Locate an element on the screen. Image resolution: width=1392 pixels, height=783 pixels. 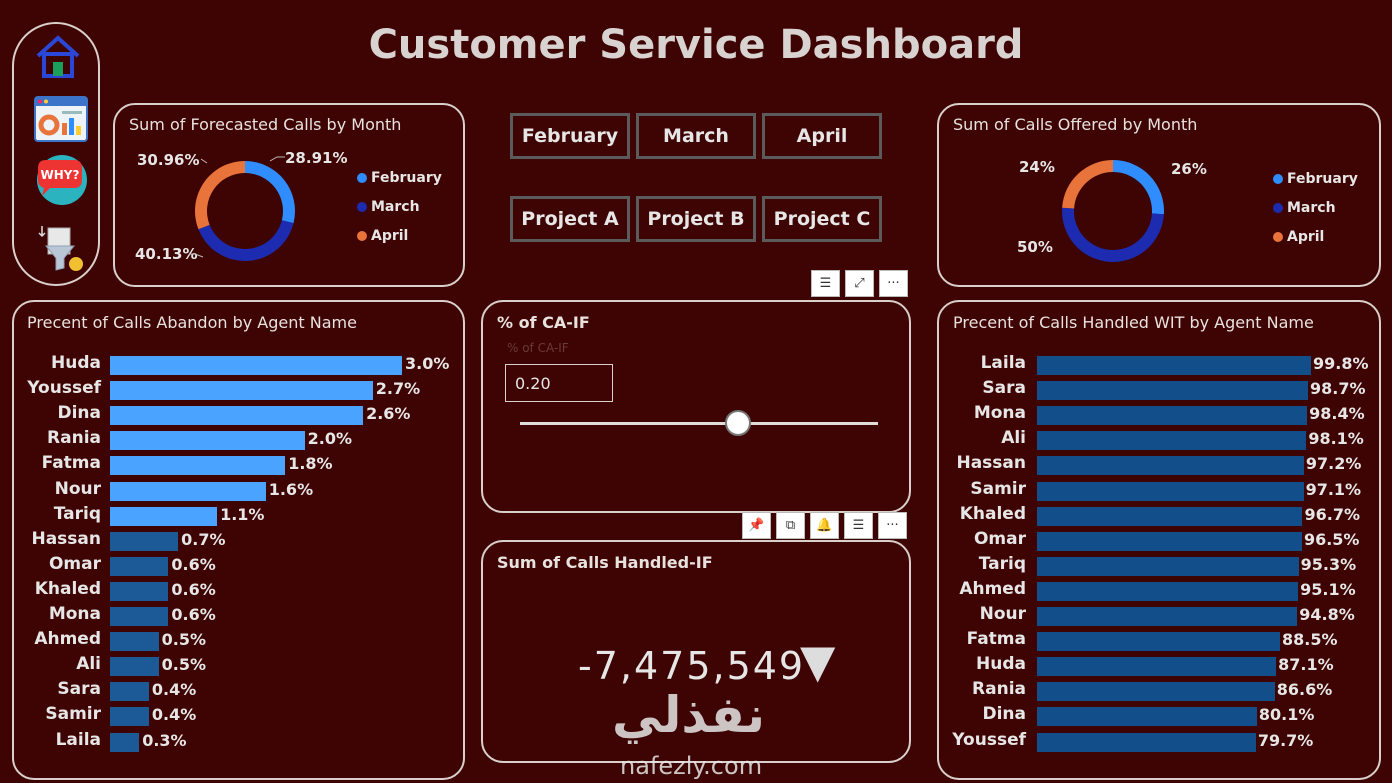
agent-name-label: Ahmed is located at coordinates (67, 639).